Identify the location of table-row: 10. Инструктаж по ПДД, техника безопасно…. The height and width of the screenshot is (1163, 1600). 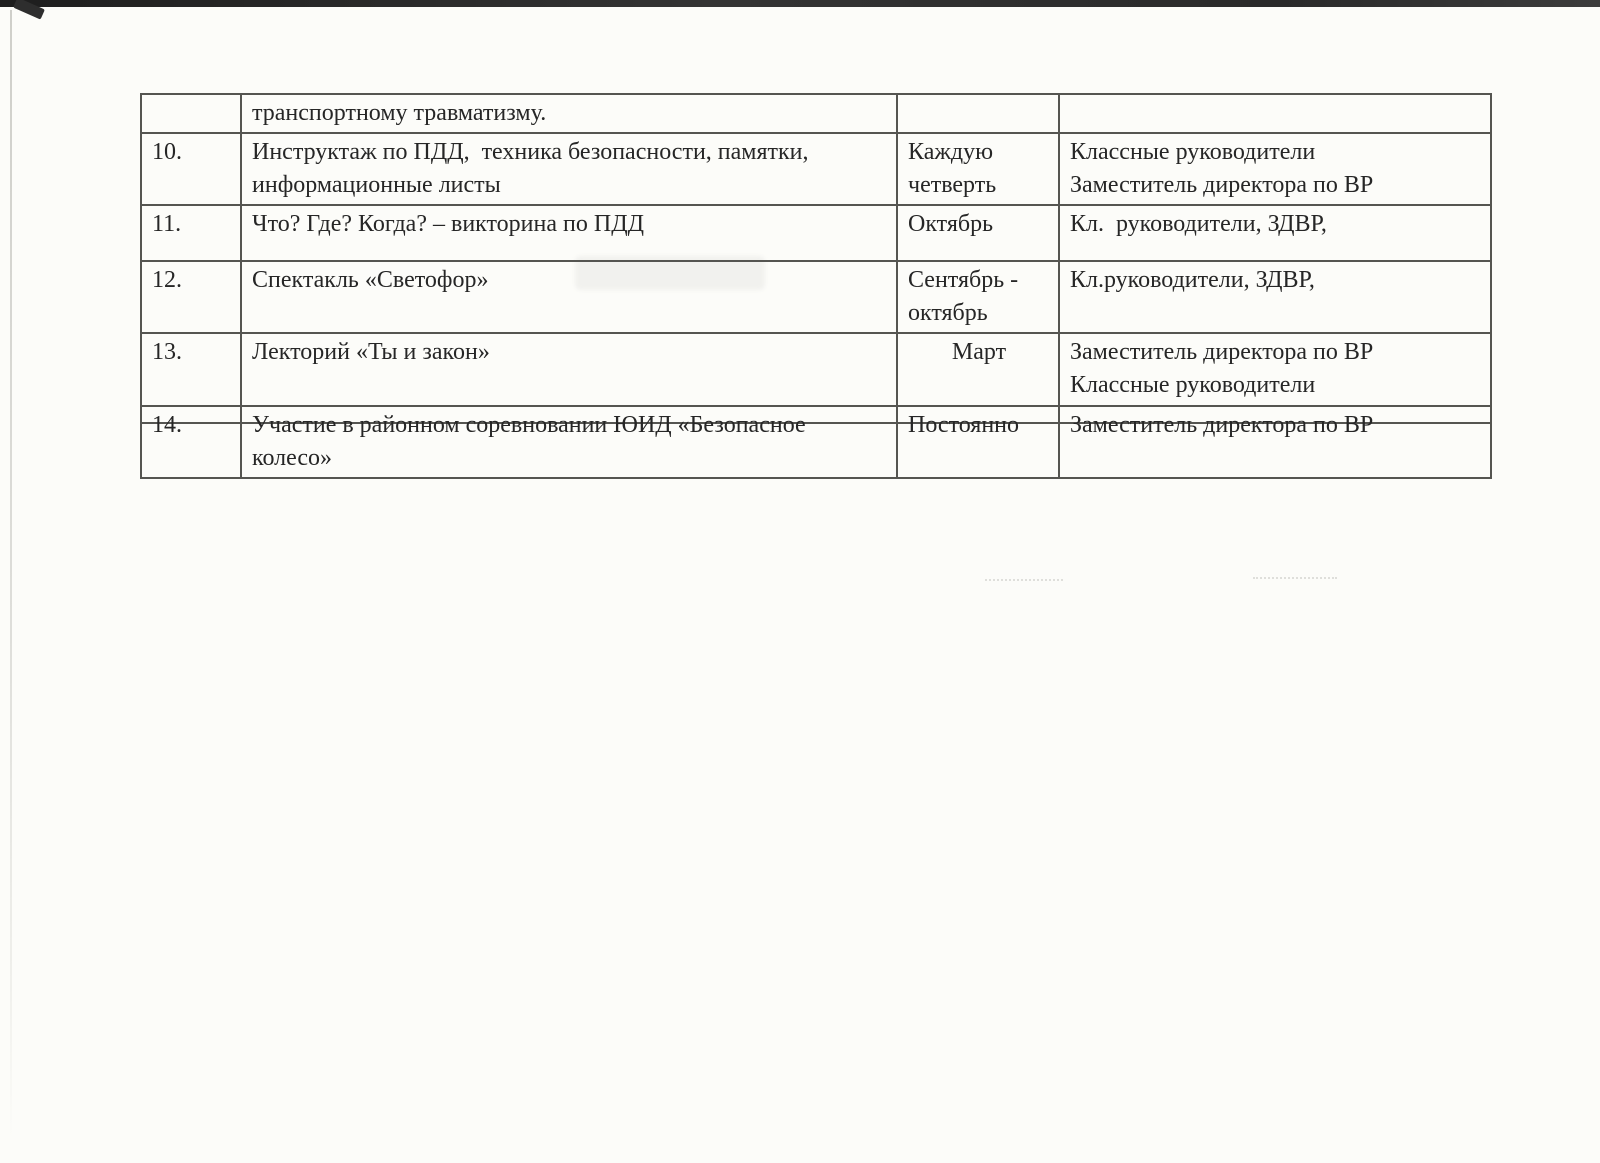
(816, 169).